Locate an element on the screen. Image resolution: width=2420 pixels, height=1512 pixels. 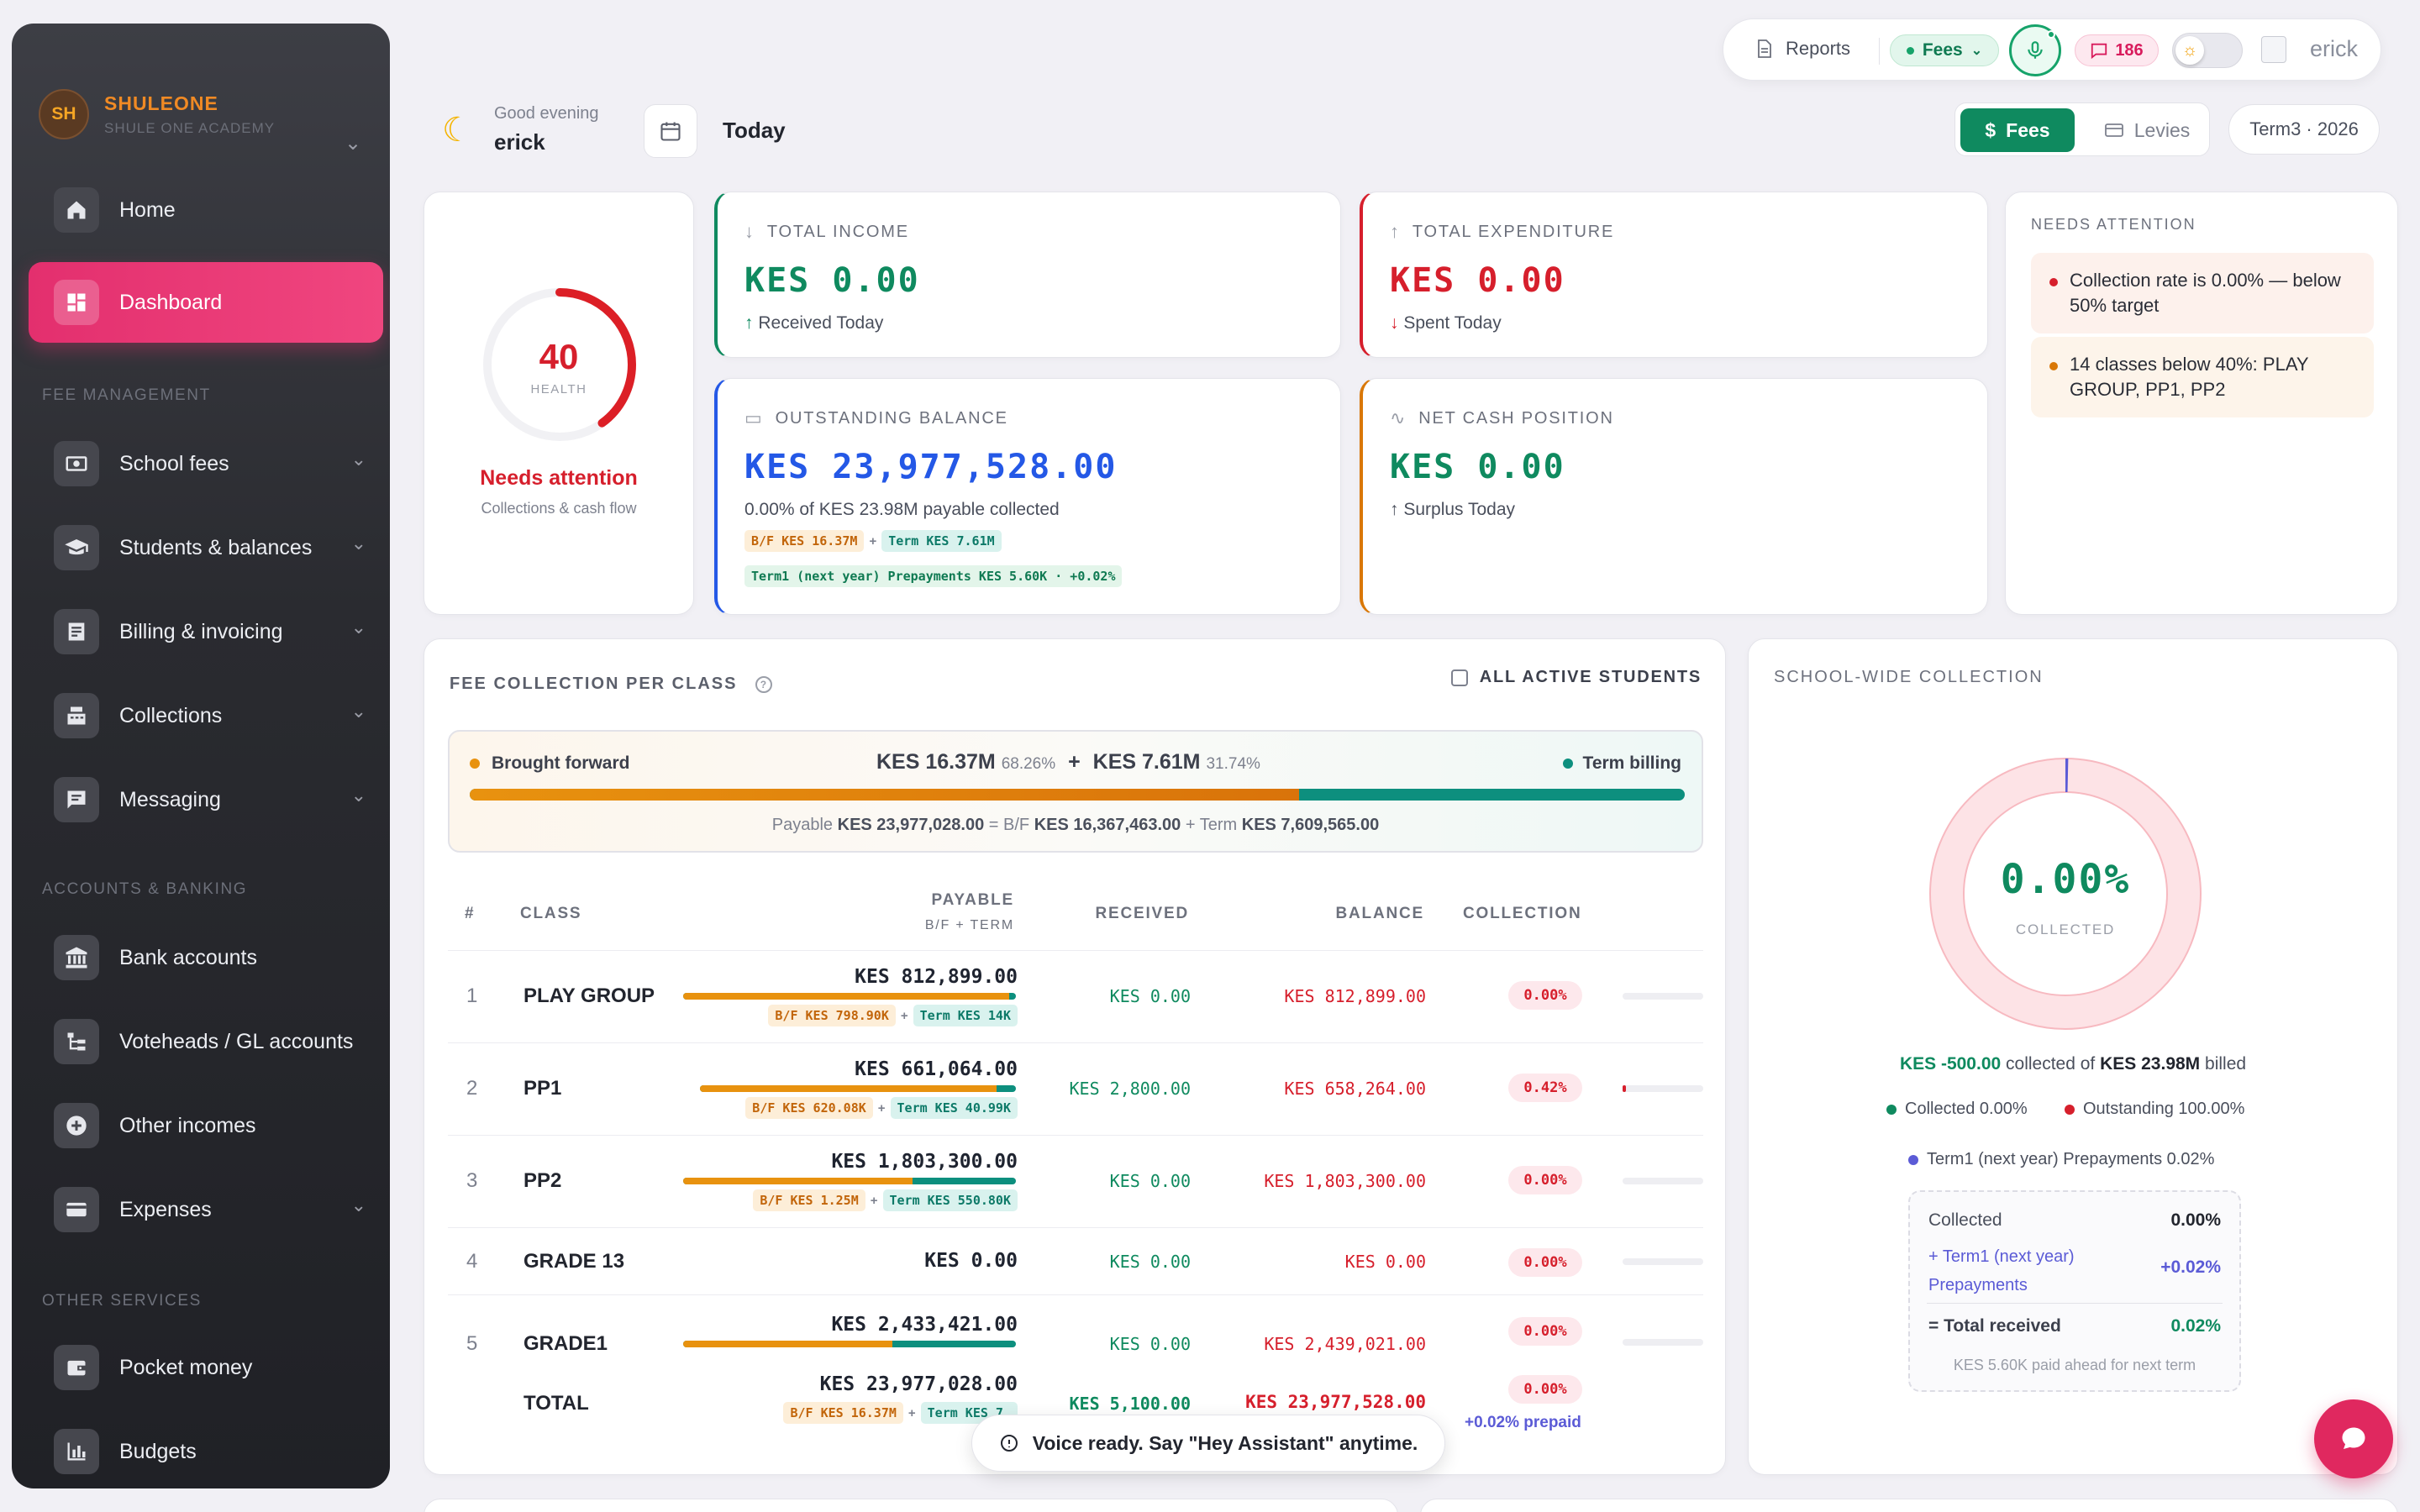
sidebar-item-expenses: Expenses ⌄ is located at coordinates (206, 1209).